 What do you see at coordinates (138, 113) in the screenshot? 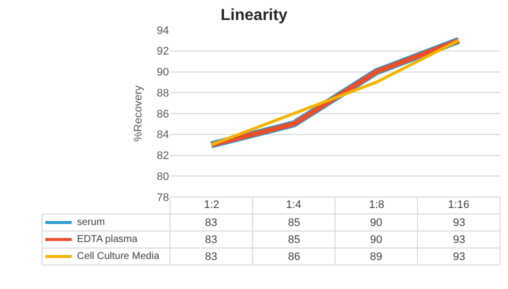
I see `y-axis-title: %Recovery` at bounding box center [138, 113].